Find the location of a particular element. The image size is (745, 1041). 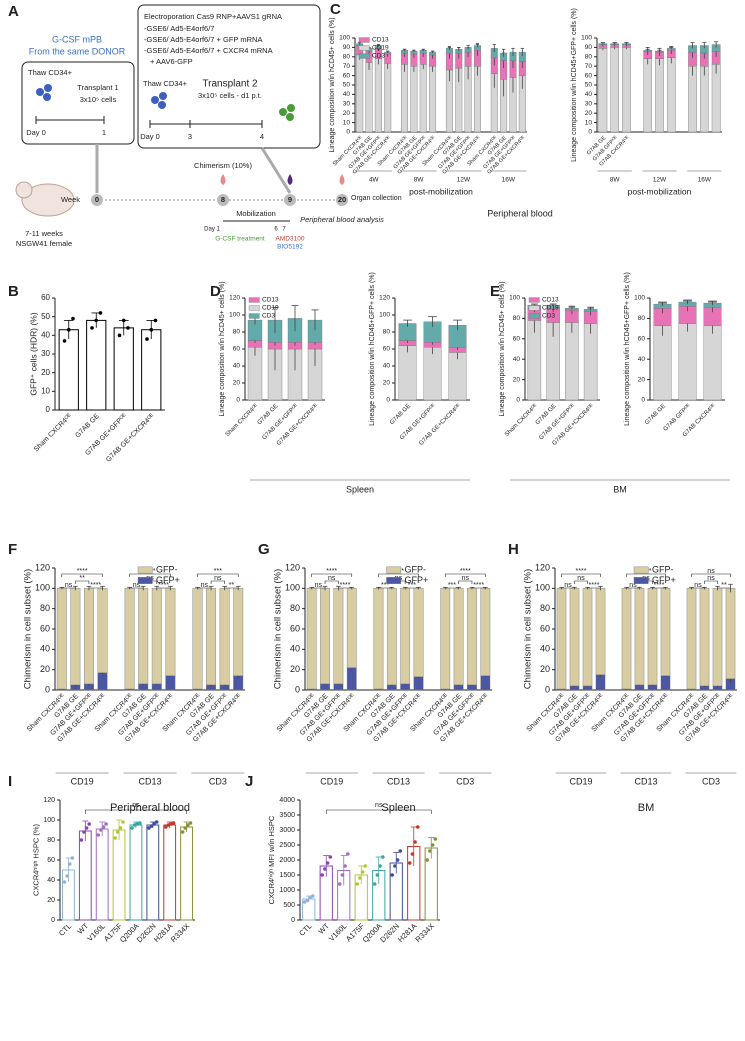

blood-drop is located at coordinates (223, 179).